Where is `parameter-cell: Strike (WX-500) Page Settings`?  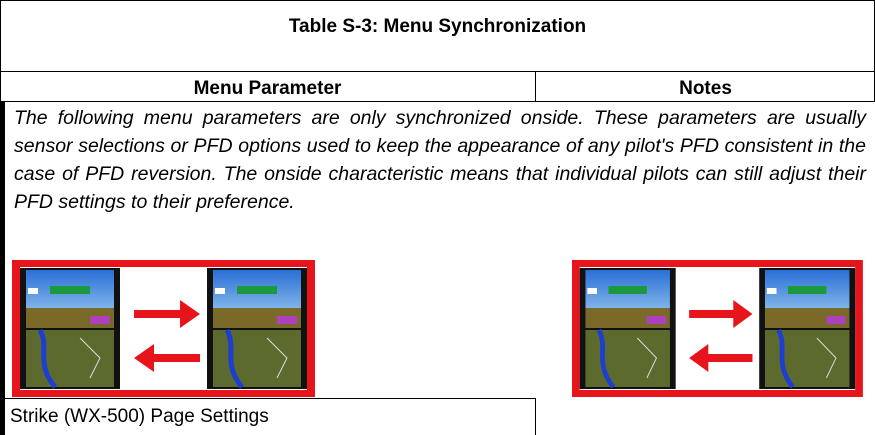
parameter-cell: Strike (WX-500) Page Settings is located at coordinates (139, 416).